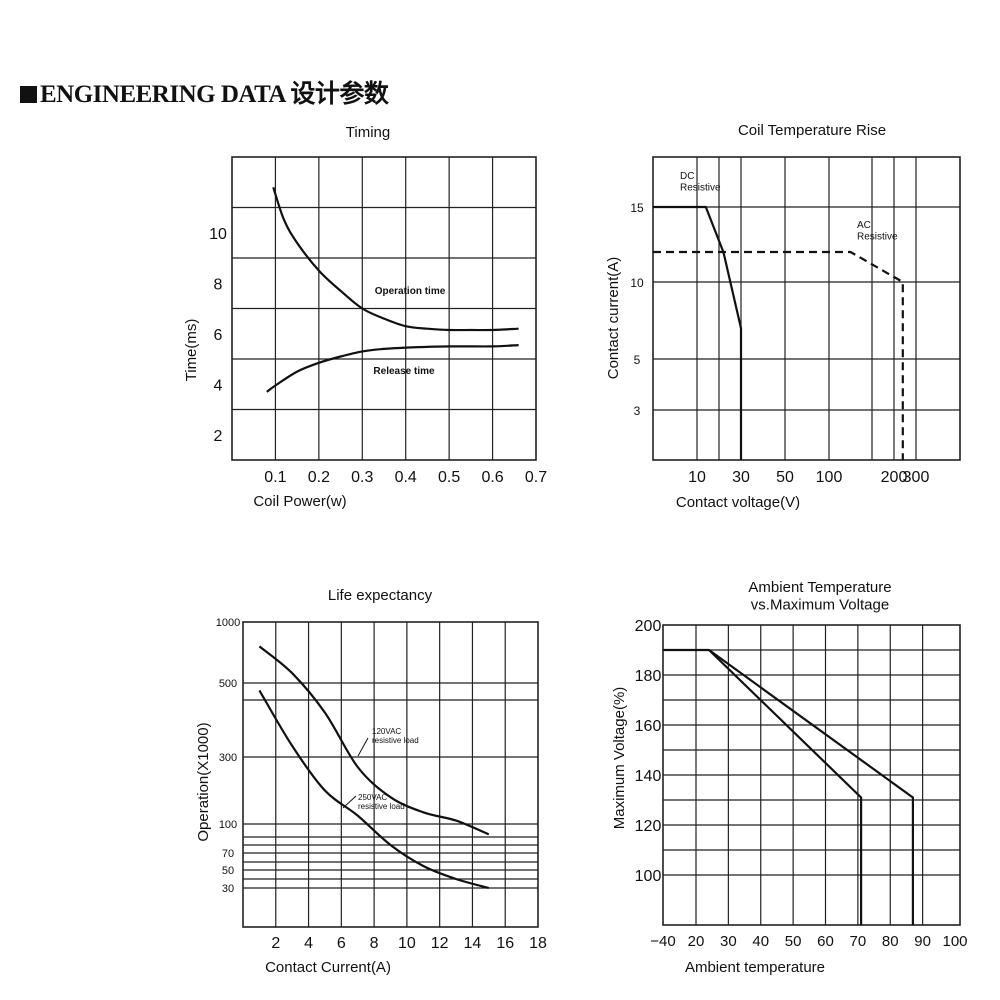  Describe the element at coordinates (218, 436) in the screenshot. I see `timing-y-tick: 2` at that location.